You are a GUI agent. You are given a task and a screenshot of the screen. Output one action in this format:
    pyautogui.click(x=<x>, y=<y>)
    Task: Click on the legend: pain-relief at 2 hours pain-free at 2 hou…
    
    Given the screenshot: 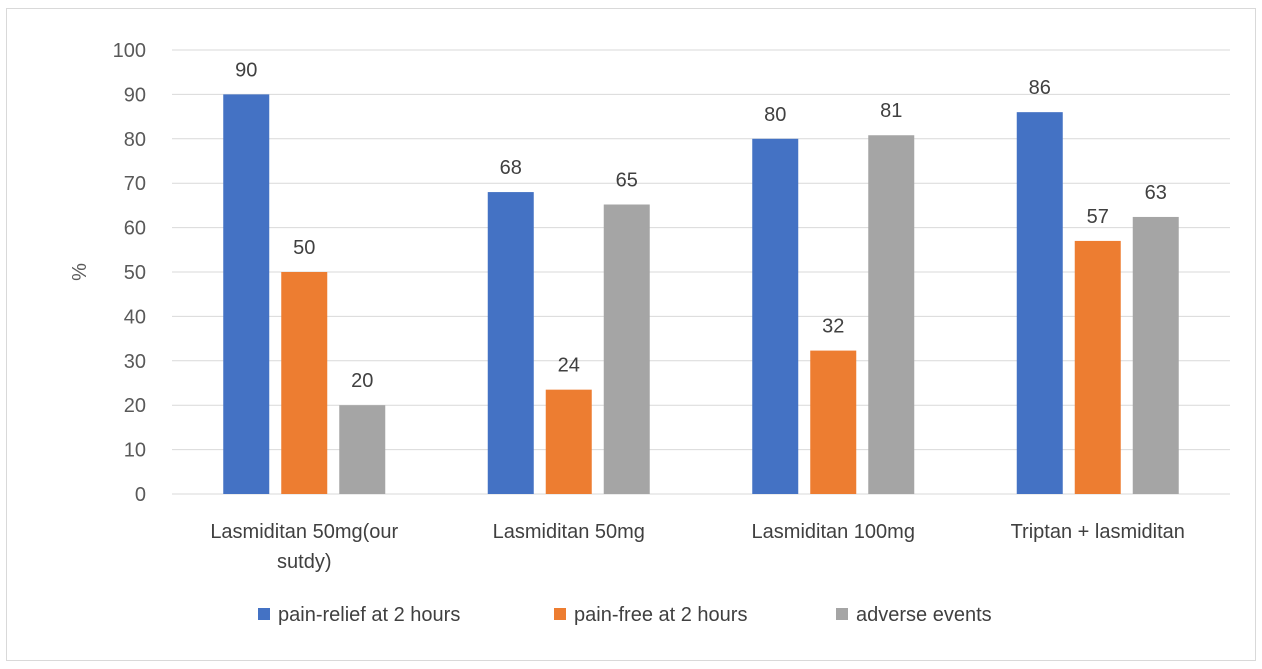 What is the action you would take?
    pyautogui.click(x=625, y=615)
    